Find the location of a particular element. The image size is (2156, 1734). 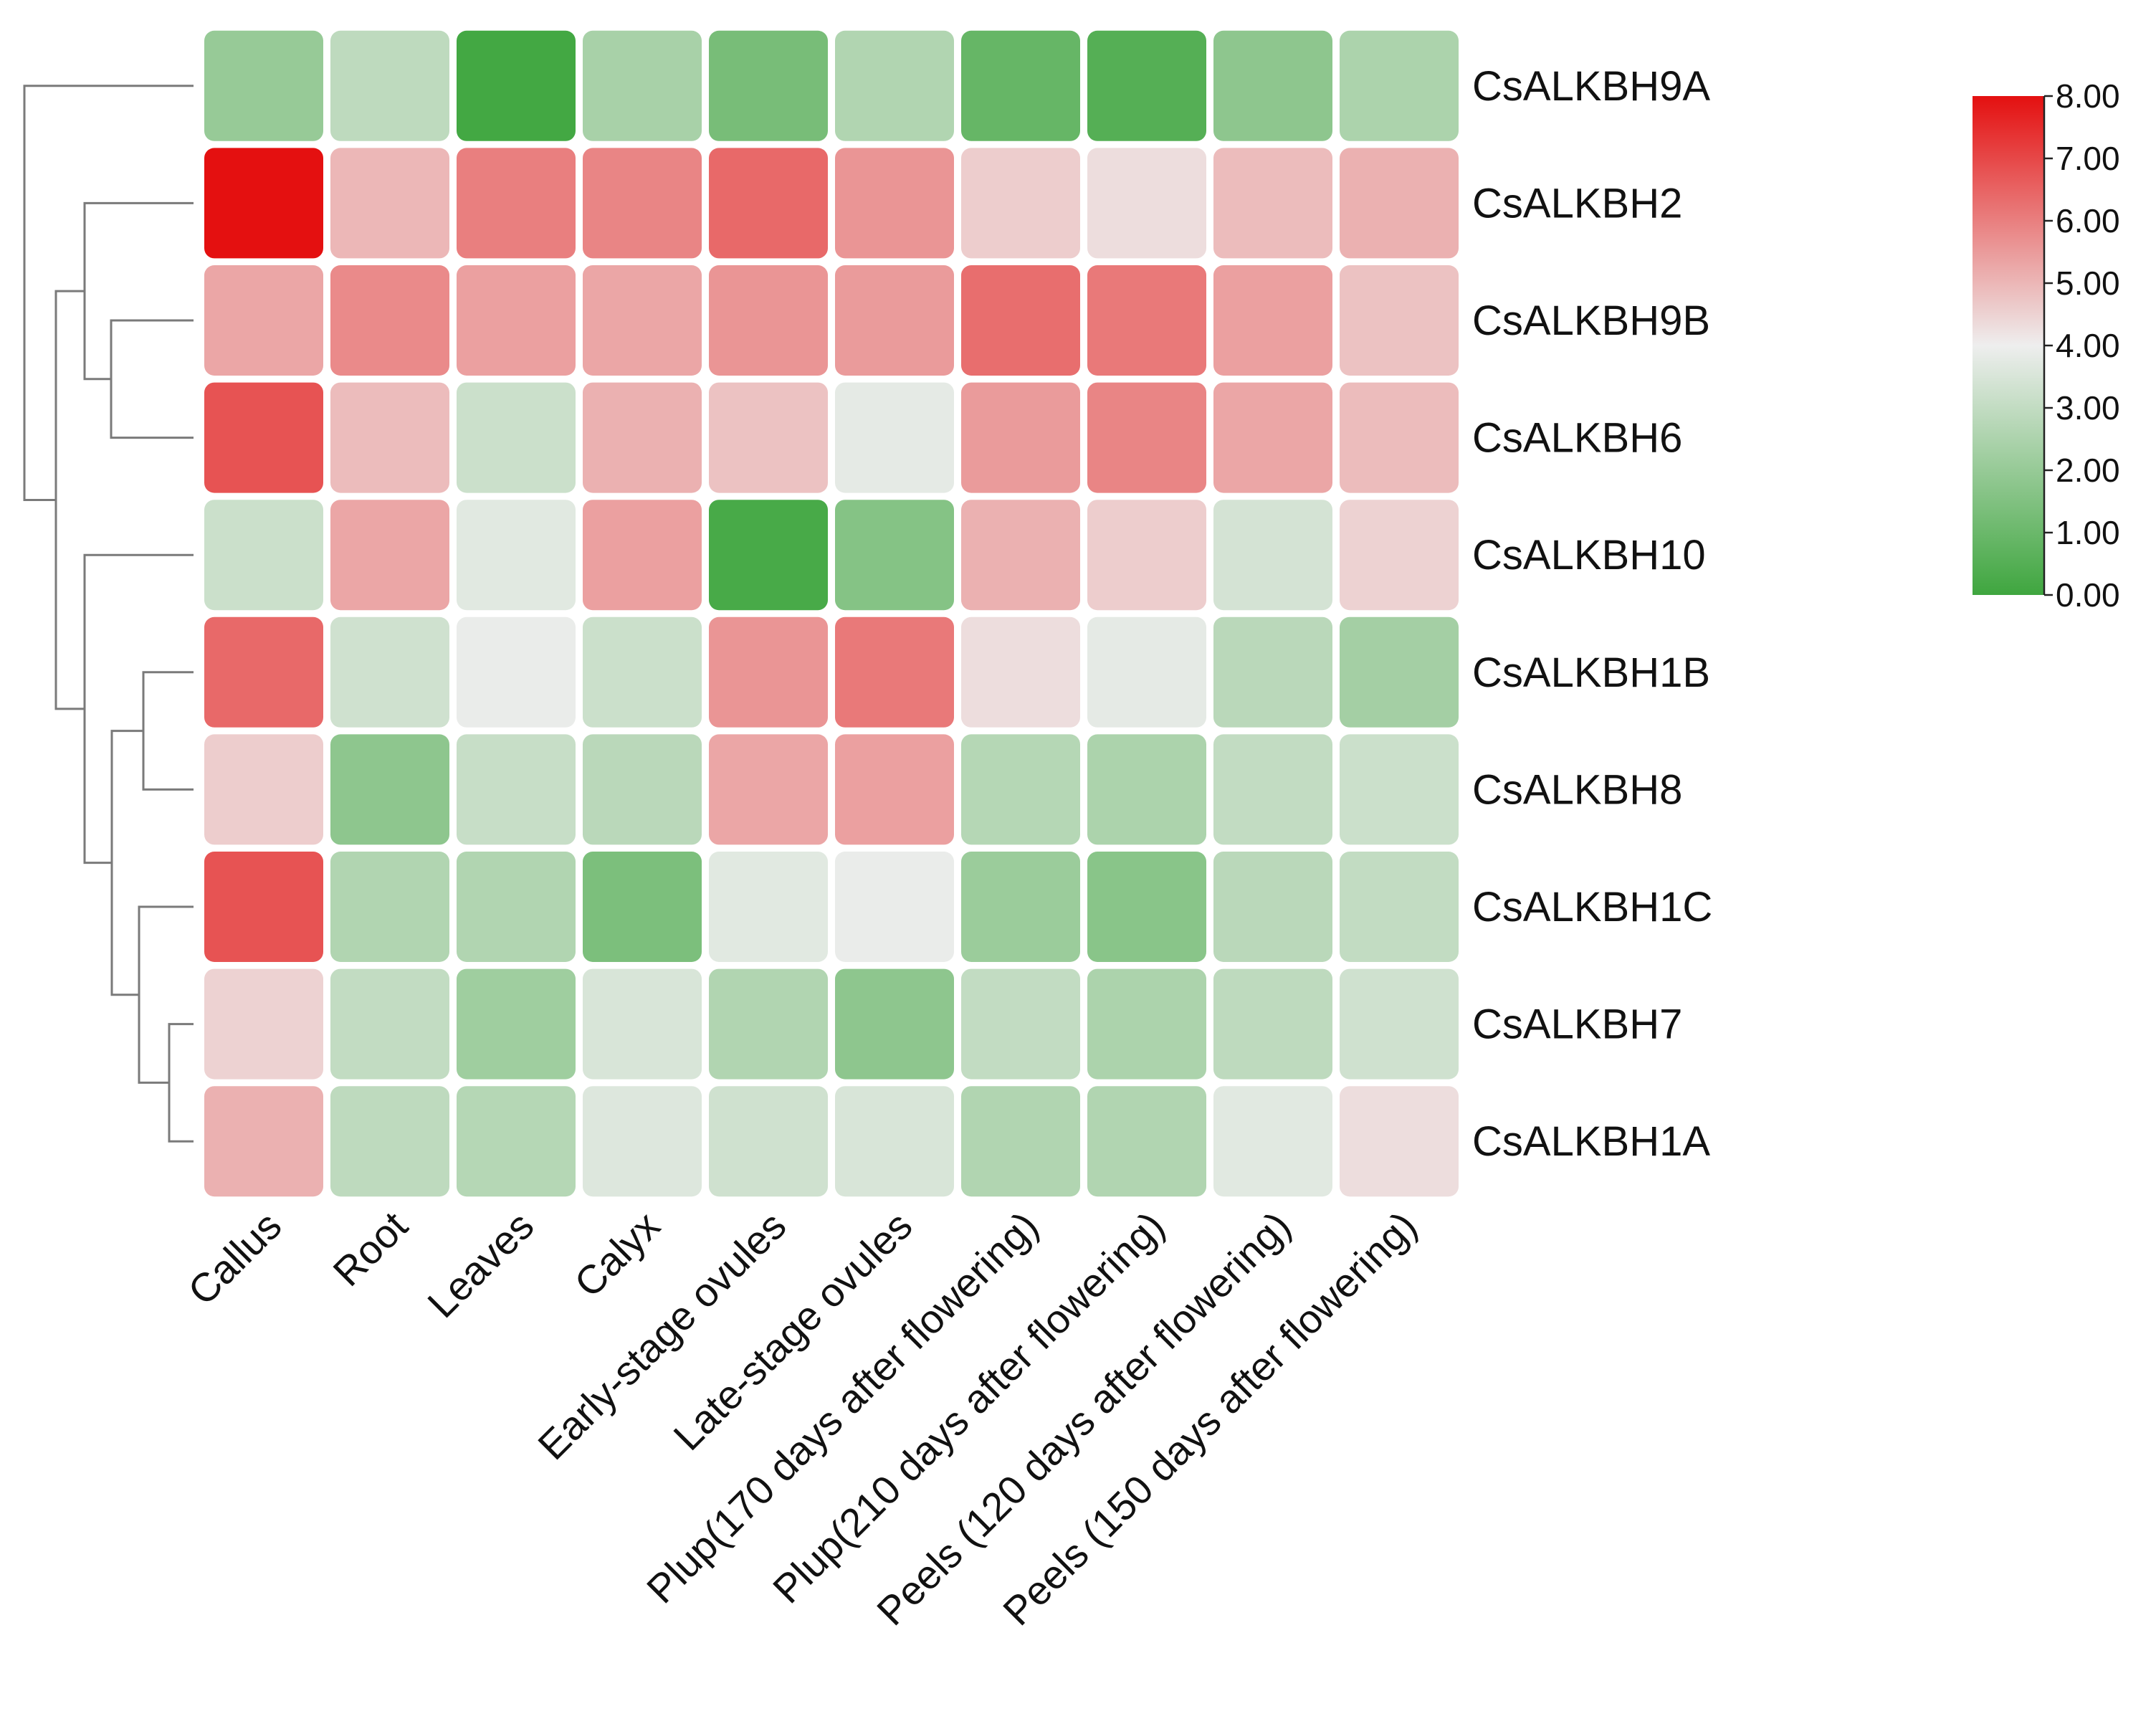

colorbar-tick-label: 5.00 is located at coordinates (2088, 283).